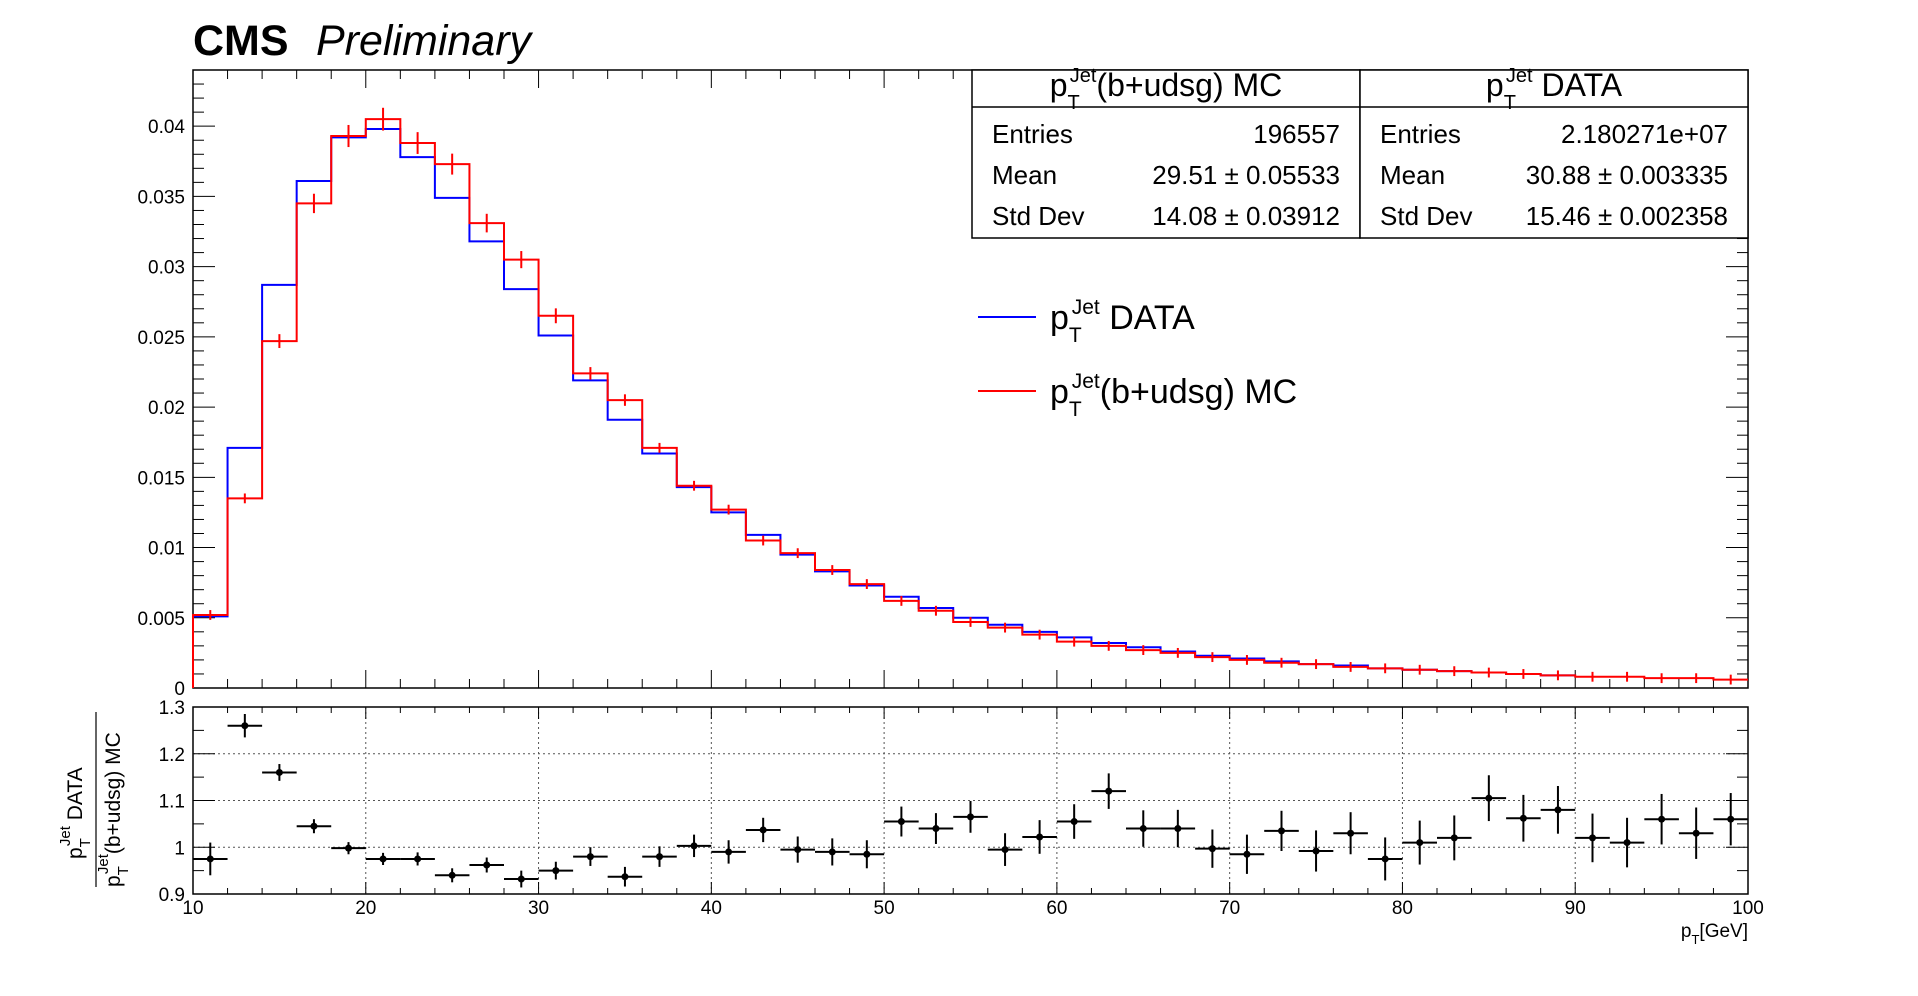  Describe the element at coordinates (166, 408) in the screenshot. I see `y-tick-label: 0.02` at that location.